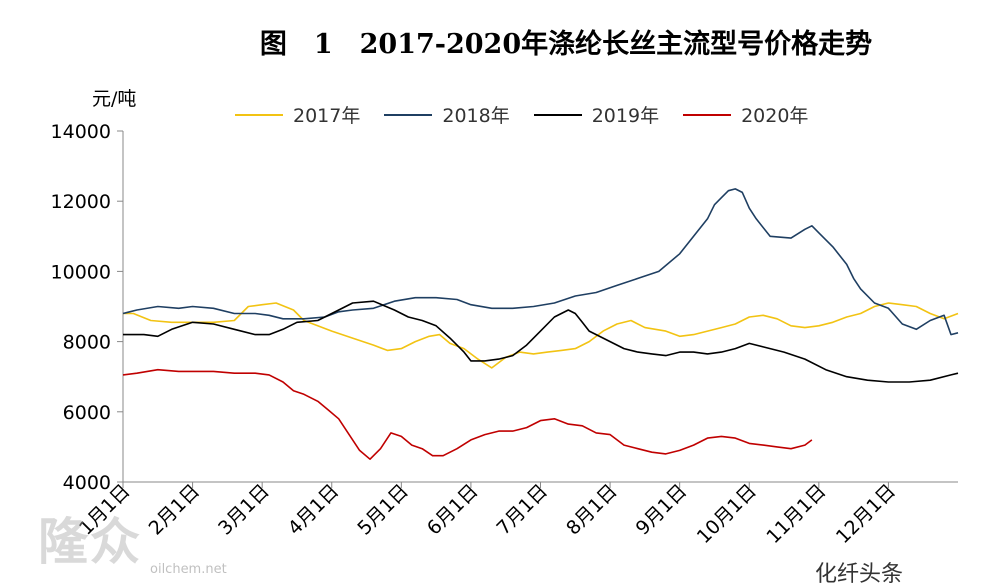  What do you see at coordinates (81, 202) in the screenshot?
I see `y-tick-label: 12000` at bounding box center [81, 202].